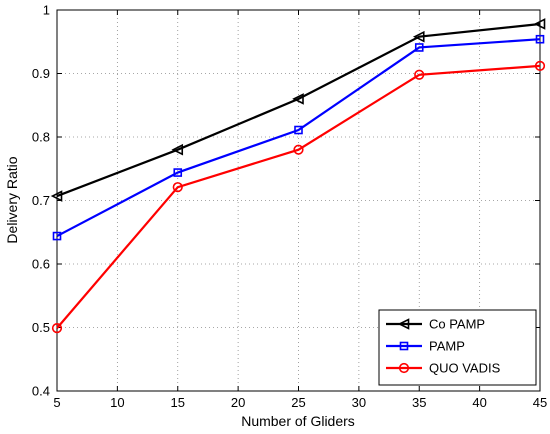 The width and height of the screenshot is (550, 434). I want to click on y-tick-label: 1, so click(46, 10).